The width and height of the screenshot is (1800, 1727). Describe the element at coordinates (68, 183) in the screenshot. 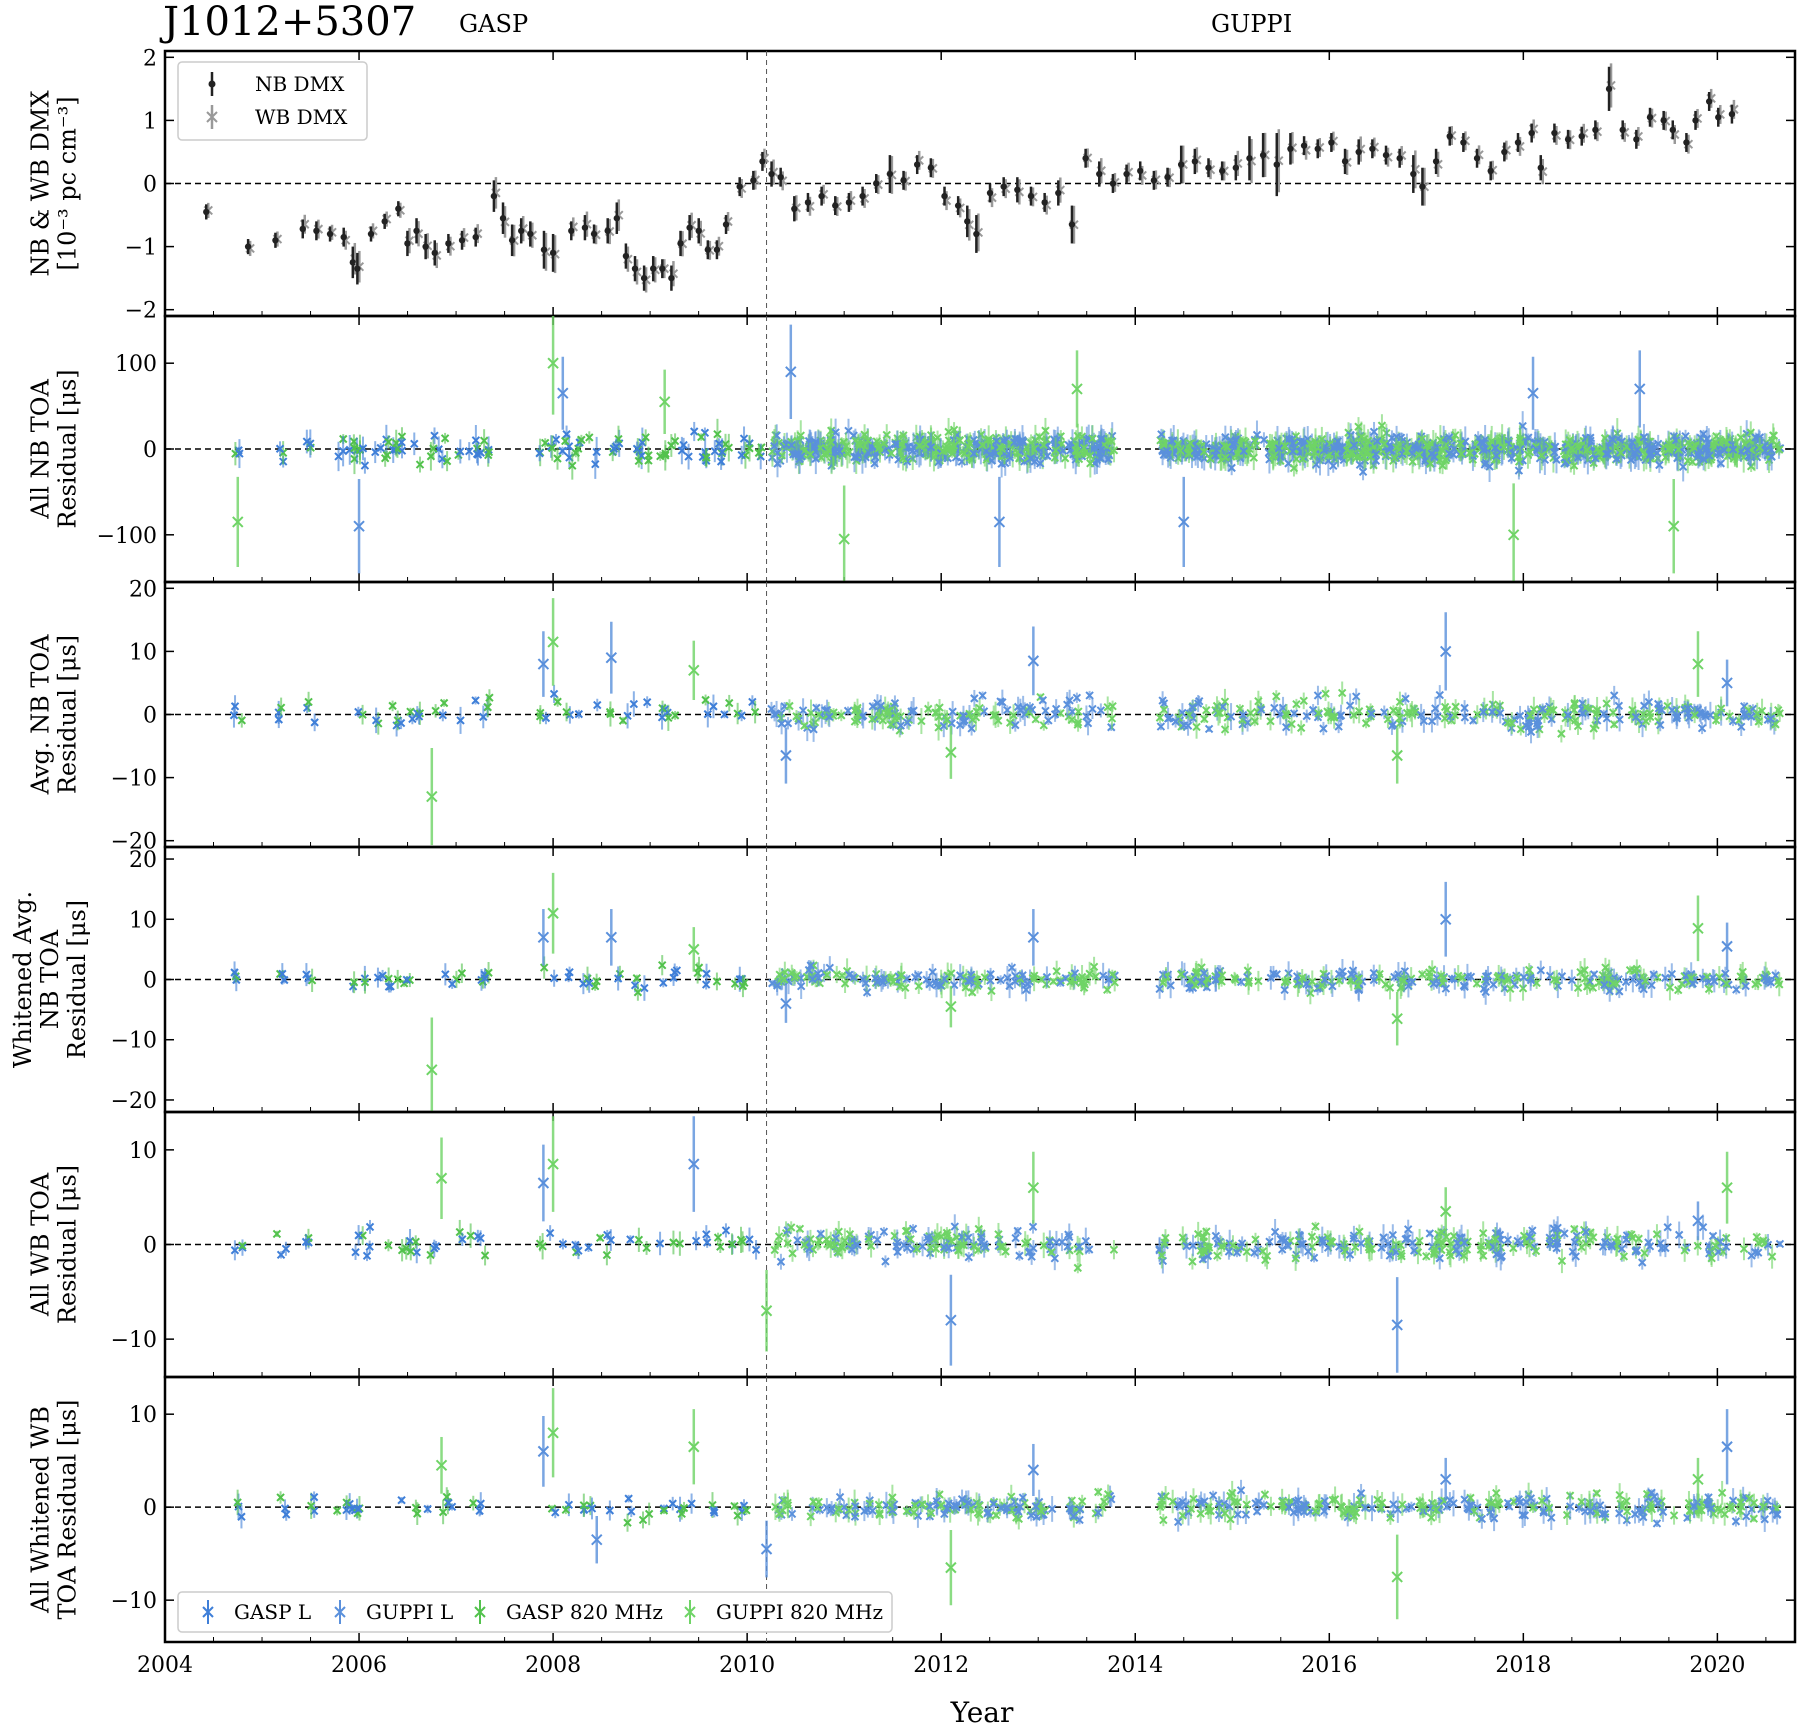

I see `y-axis-label: [10⁻³ pc cm⁻³]` at that location.